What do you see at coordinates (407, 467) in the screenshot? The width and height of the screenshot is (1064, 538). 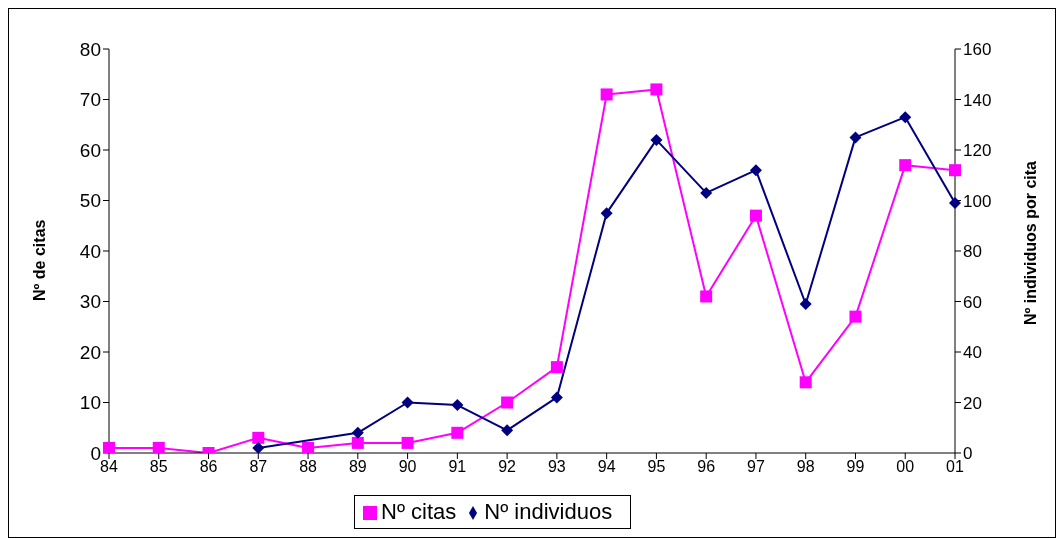 I see `x-tick-label: 90` at bounding box center [407, 467].